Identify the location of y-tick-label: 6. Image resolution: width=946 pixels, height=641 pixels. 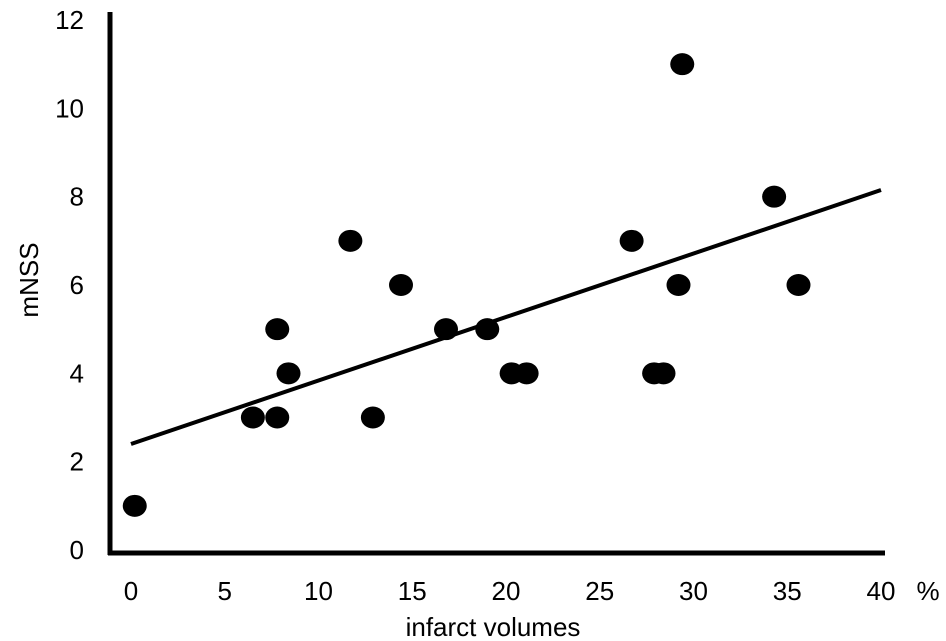
(77, 285).